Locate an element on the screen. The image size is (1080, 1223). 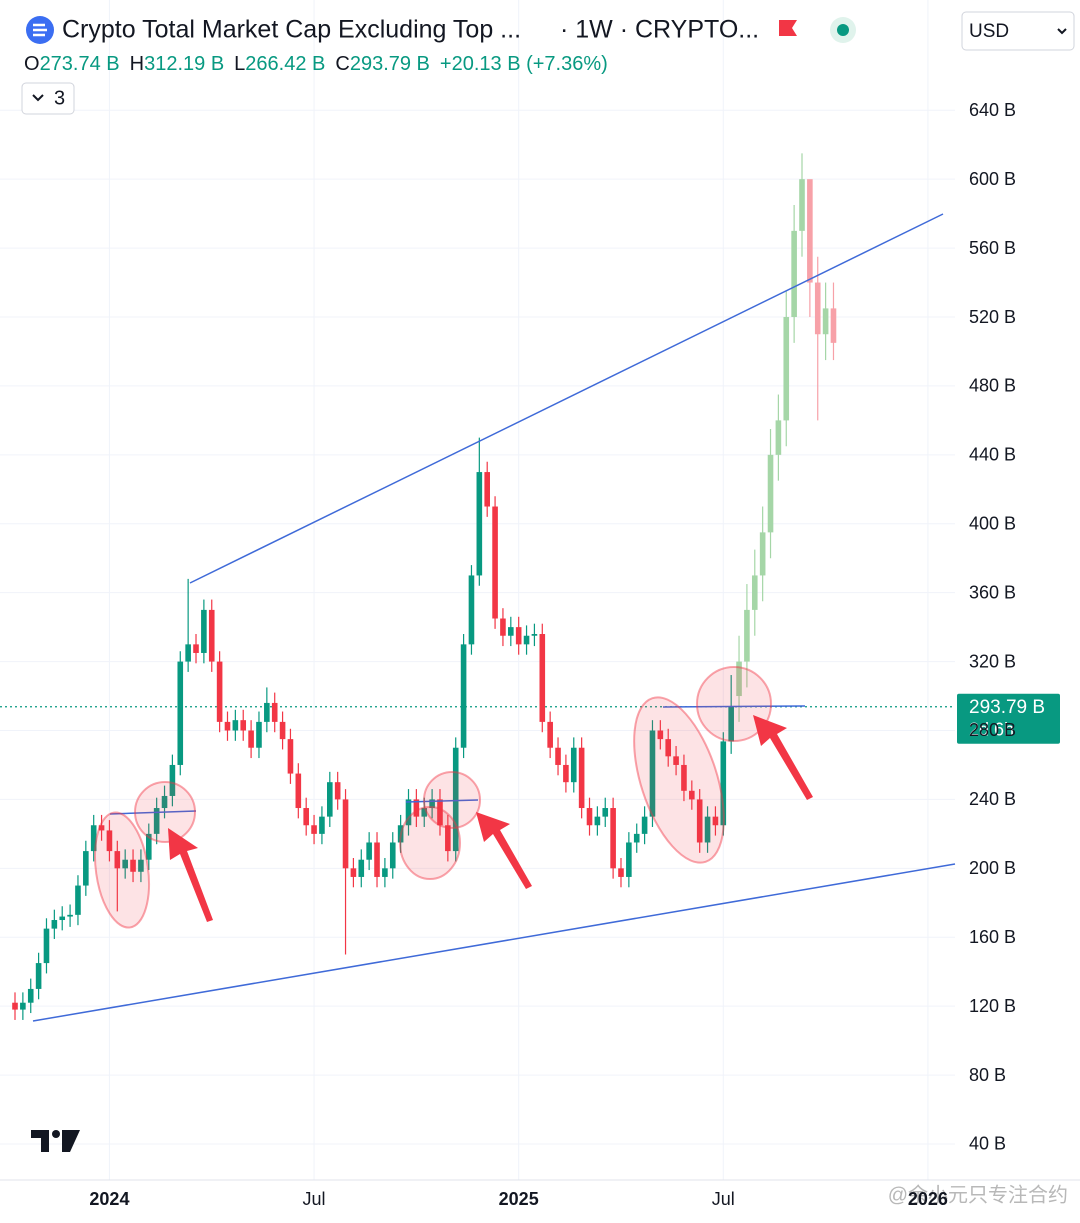
x-tick-label: 2025 is located at coordinates (519, 1199).